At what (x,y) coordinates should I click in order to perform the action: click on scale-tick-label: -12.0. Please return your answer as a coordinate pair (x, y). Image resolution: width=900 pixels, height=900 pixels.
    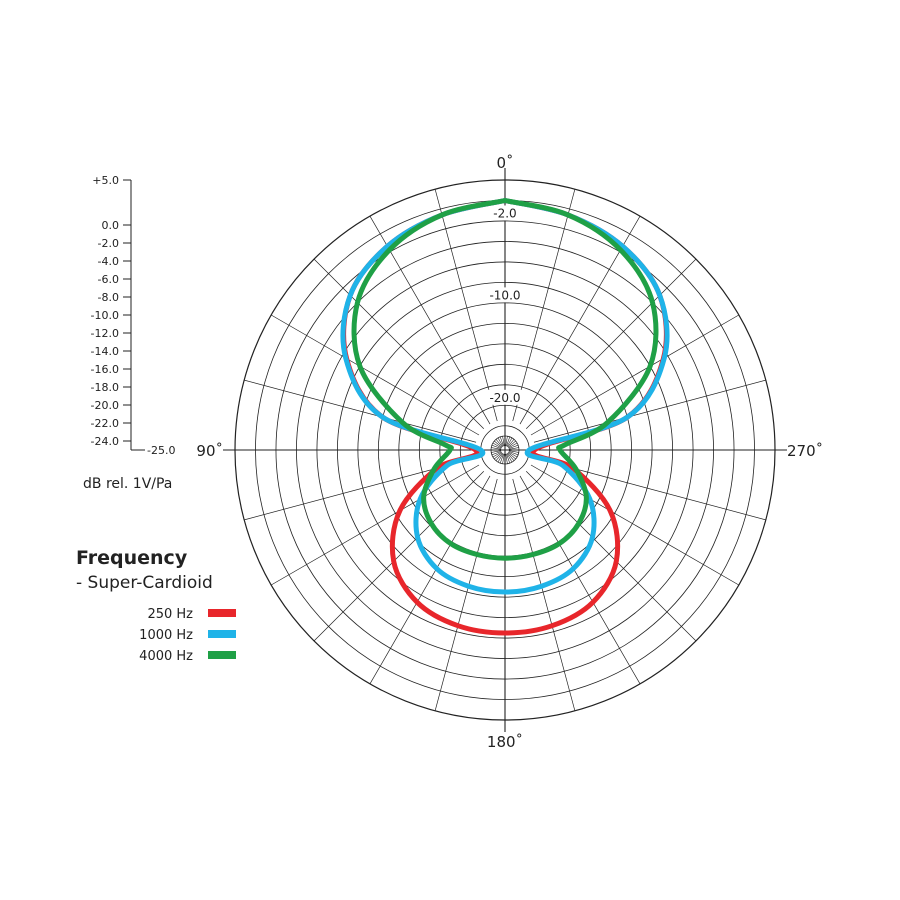
    Looking at the image, I should click on (105, 333).